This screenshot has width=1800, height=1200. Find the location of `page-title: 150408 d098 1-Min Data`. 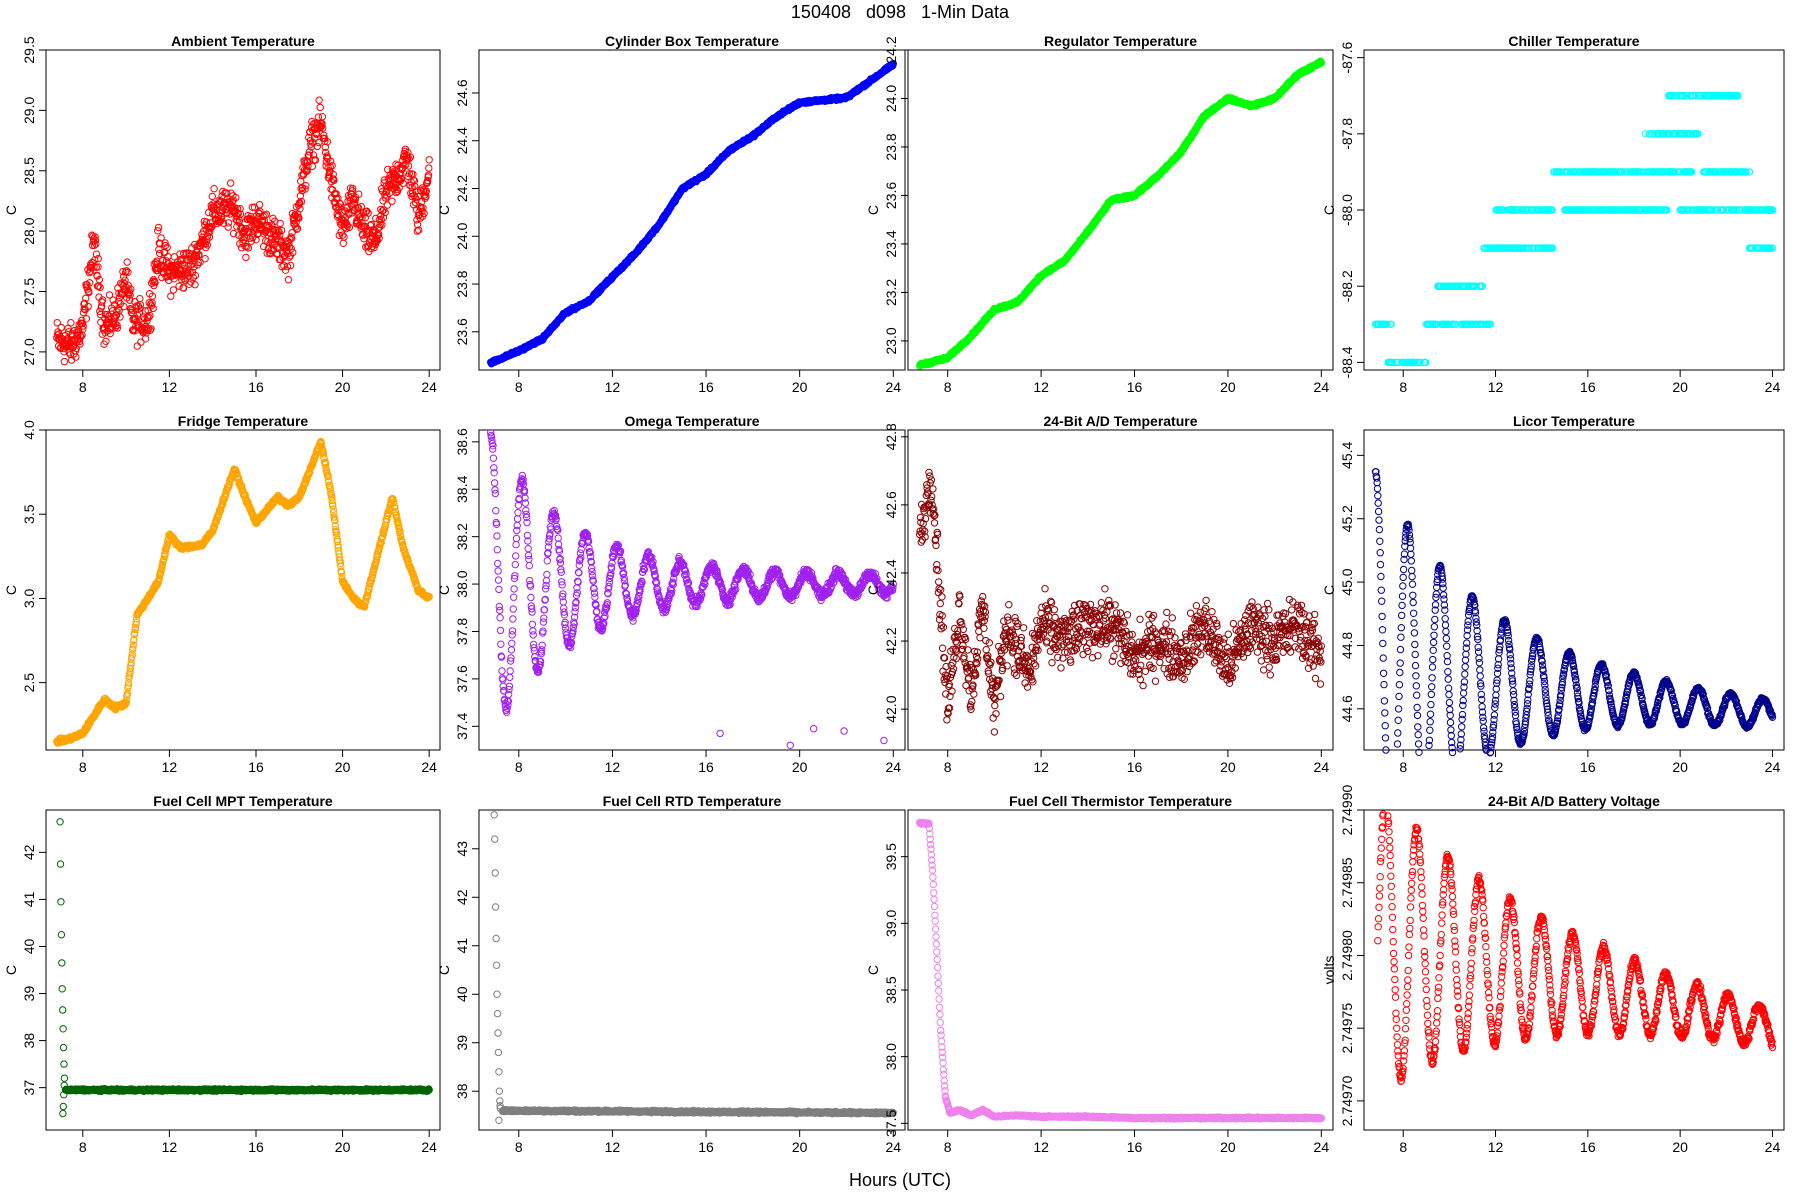

page-title: 150408 d098 1-Min Data is located at coordinates (900, 12).